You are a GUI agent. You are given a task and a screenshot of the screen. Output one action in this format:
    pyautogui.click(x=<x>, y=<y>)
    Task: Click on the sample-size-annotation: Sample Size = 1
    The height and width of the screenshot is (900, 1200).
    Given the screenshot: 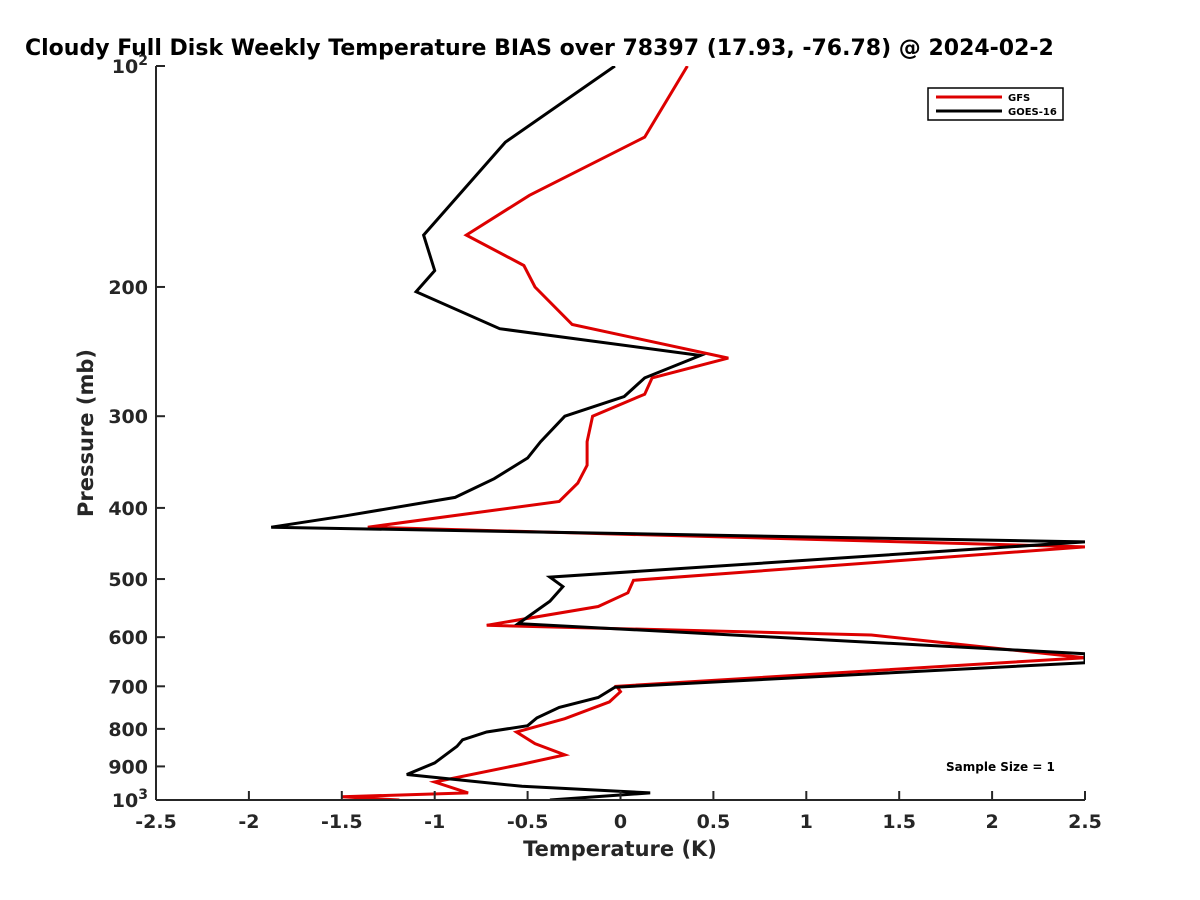 What is the action you would take?
    pyautogui.click(x=1000, y=767)
    